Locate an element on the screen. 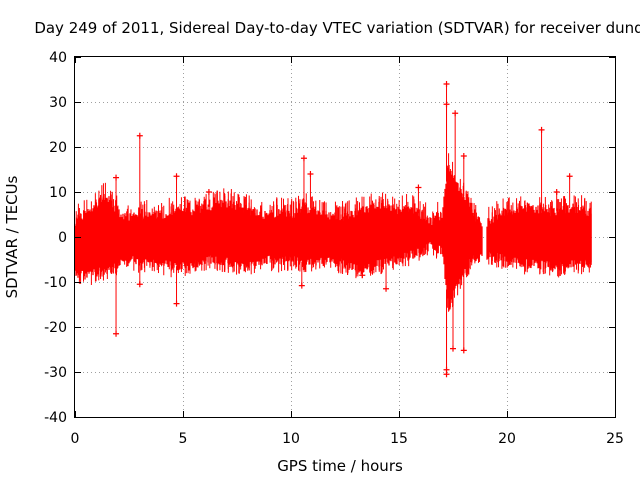 Image resolution: width=640 pixels, height=480 pixels. x-tick-labels: 0 5 10 15 20 25 is located at coordinates (347, 439).